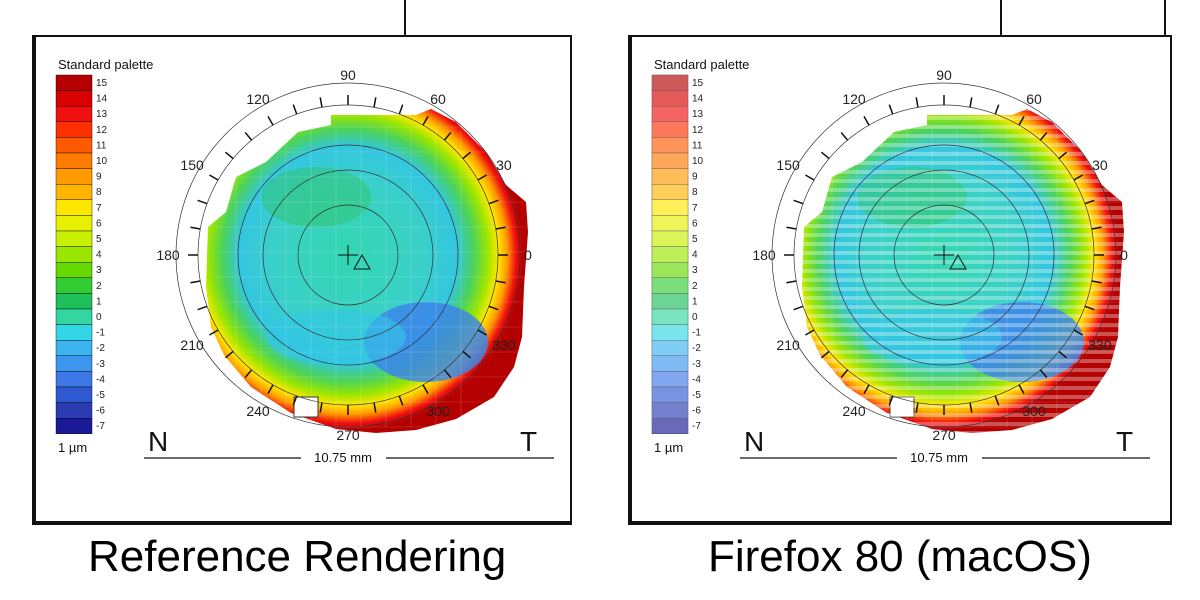  I want to click on scale-bar-label: 10.75 mm, so click(939, 457).